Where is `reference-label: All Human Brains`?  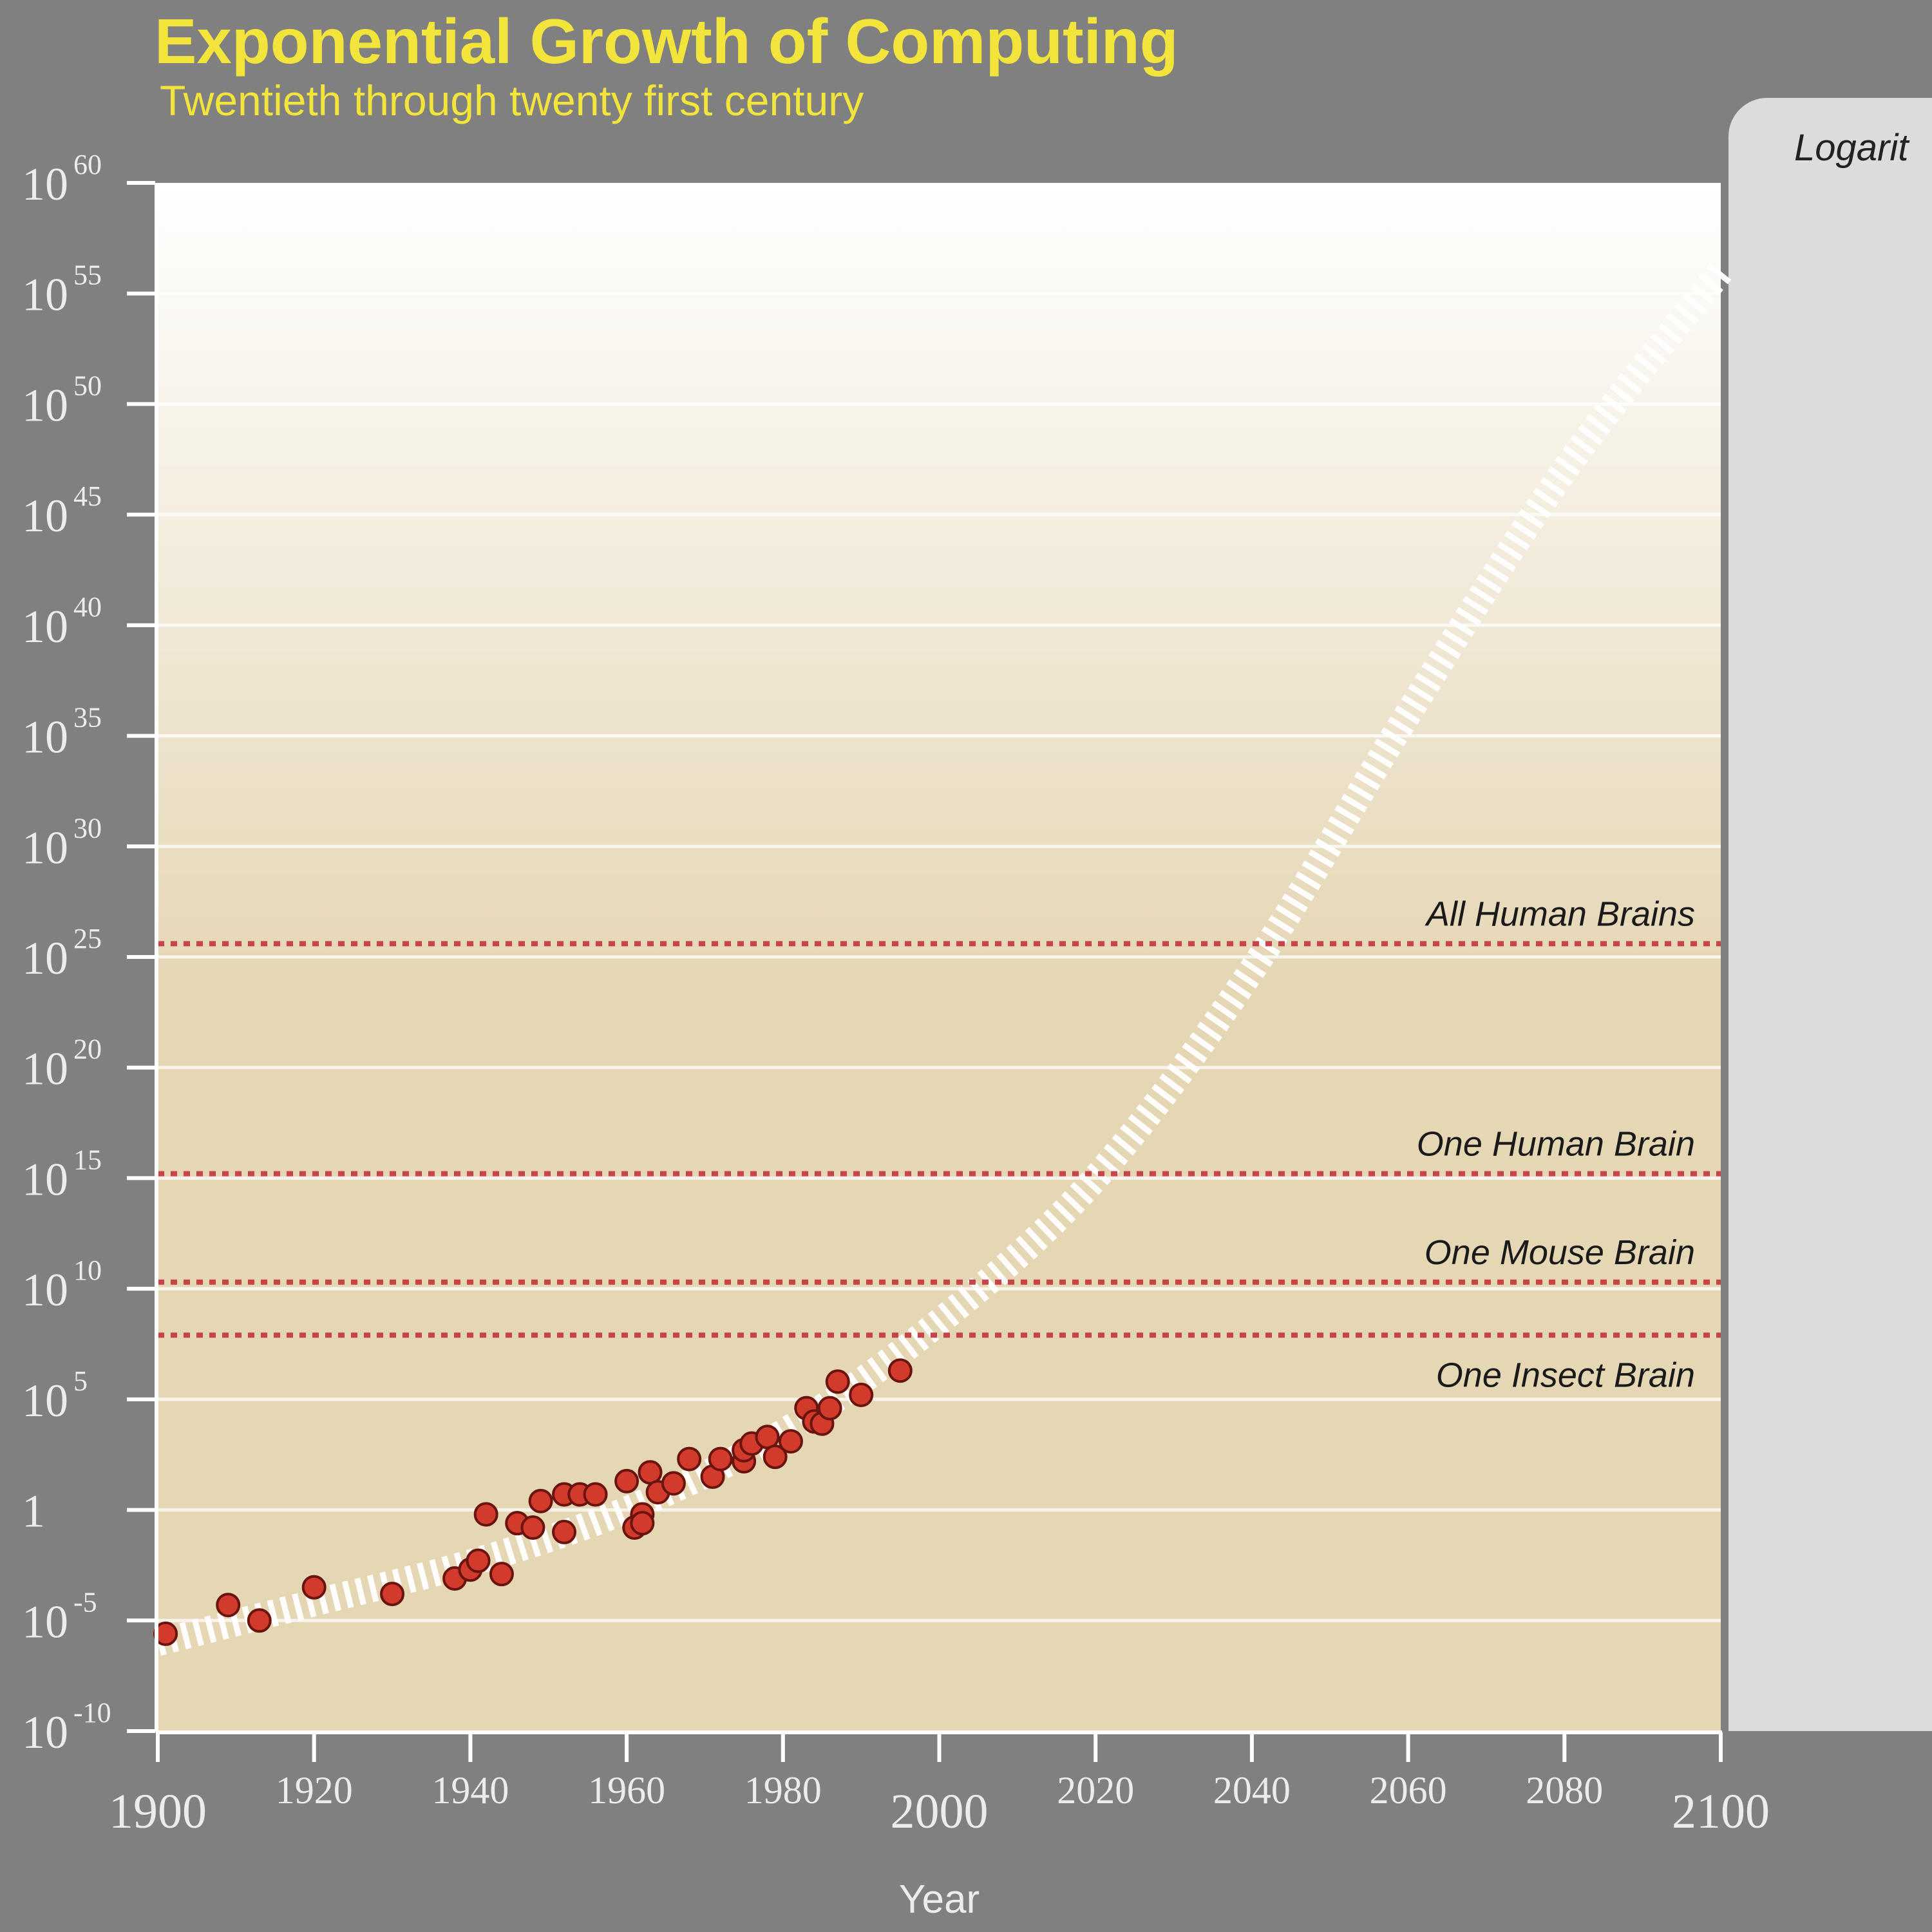 reference-label: All Human Brains is located at coordinates (1560, 914).